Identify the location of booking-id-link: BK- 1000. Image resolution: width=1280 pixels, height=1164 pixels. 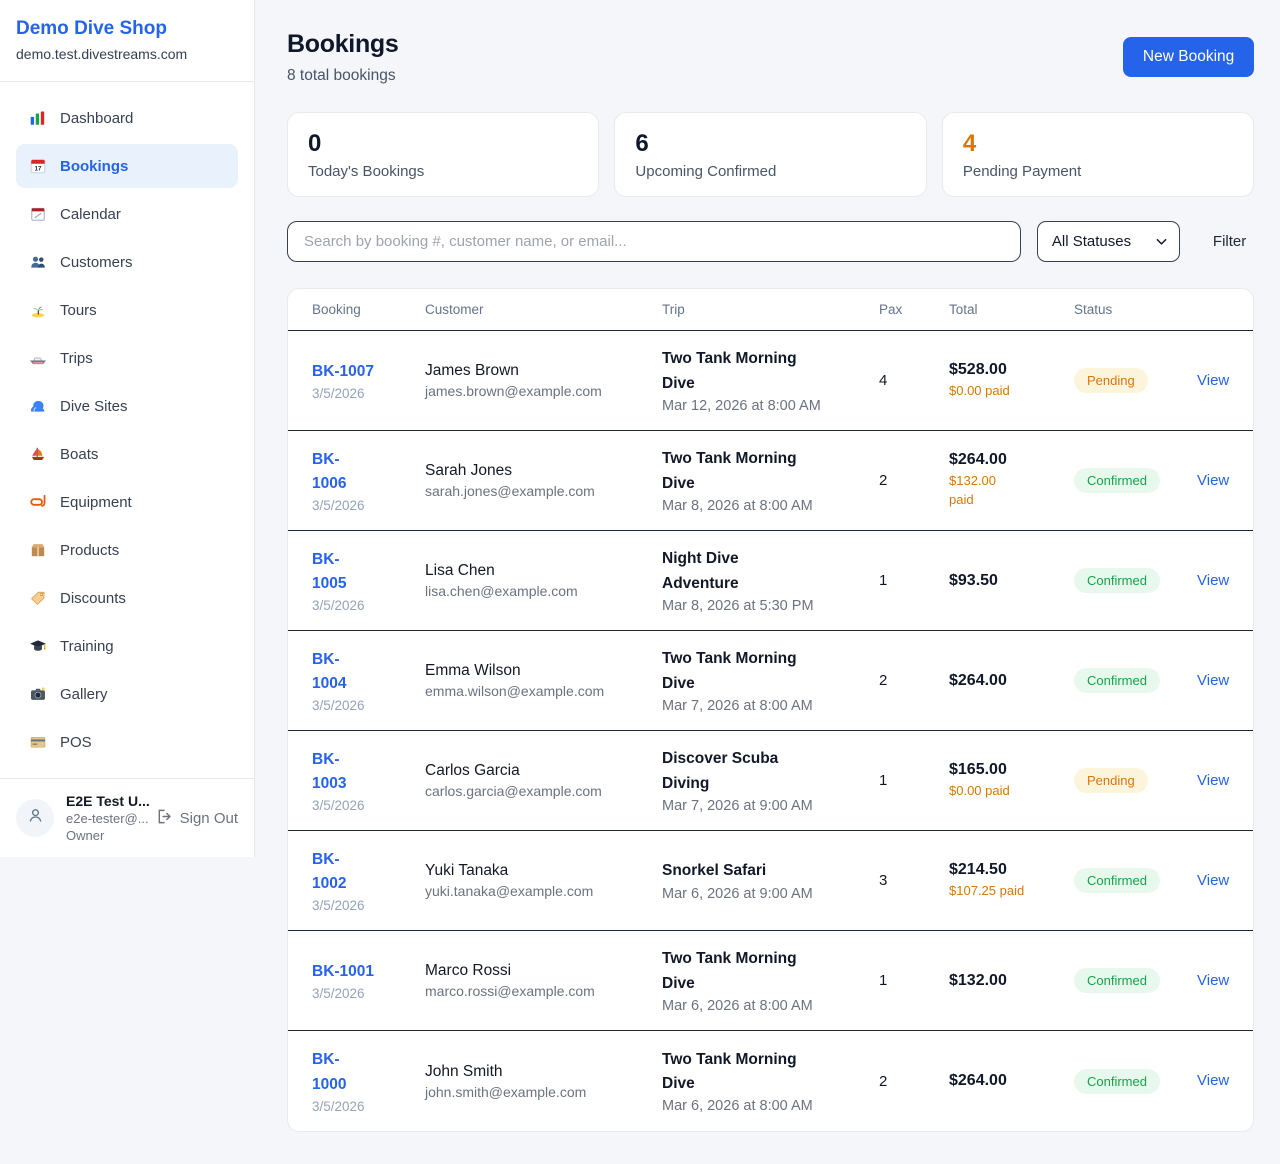
(329, 1072).